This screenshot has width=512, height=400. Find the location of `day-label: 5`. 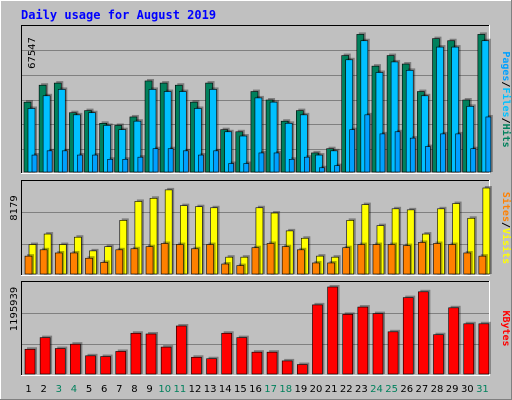

day-label: 5 is located at coordinates (89, 389).